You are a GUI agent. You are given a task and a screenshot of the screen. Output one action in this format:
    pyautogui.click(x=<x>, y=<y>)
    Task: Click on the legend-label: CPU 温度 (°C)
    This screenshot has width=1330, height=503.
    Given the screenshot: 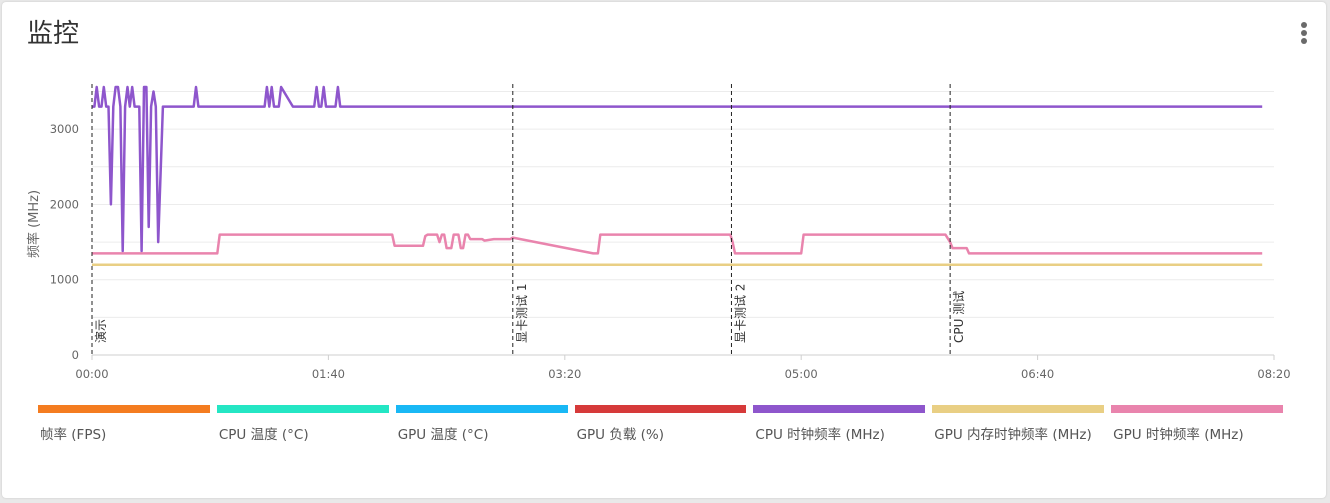 What is the action you would take?
    pyautogui.click(x=263, y=435)
    